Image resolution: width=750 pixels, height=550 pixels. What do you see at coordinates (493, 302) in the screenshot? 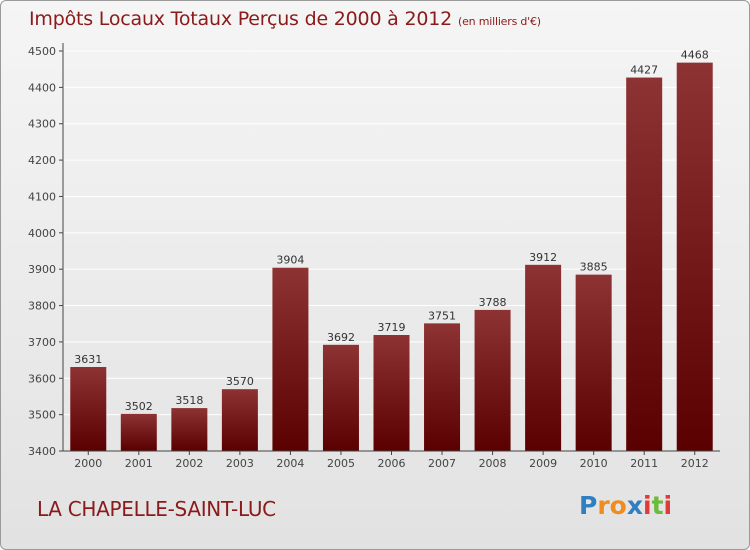
I see `data-label: 3788` at bounding box center [493, 302].